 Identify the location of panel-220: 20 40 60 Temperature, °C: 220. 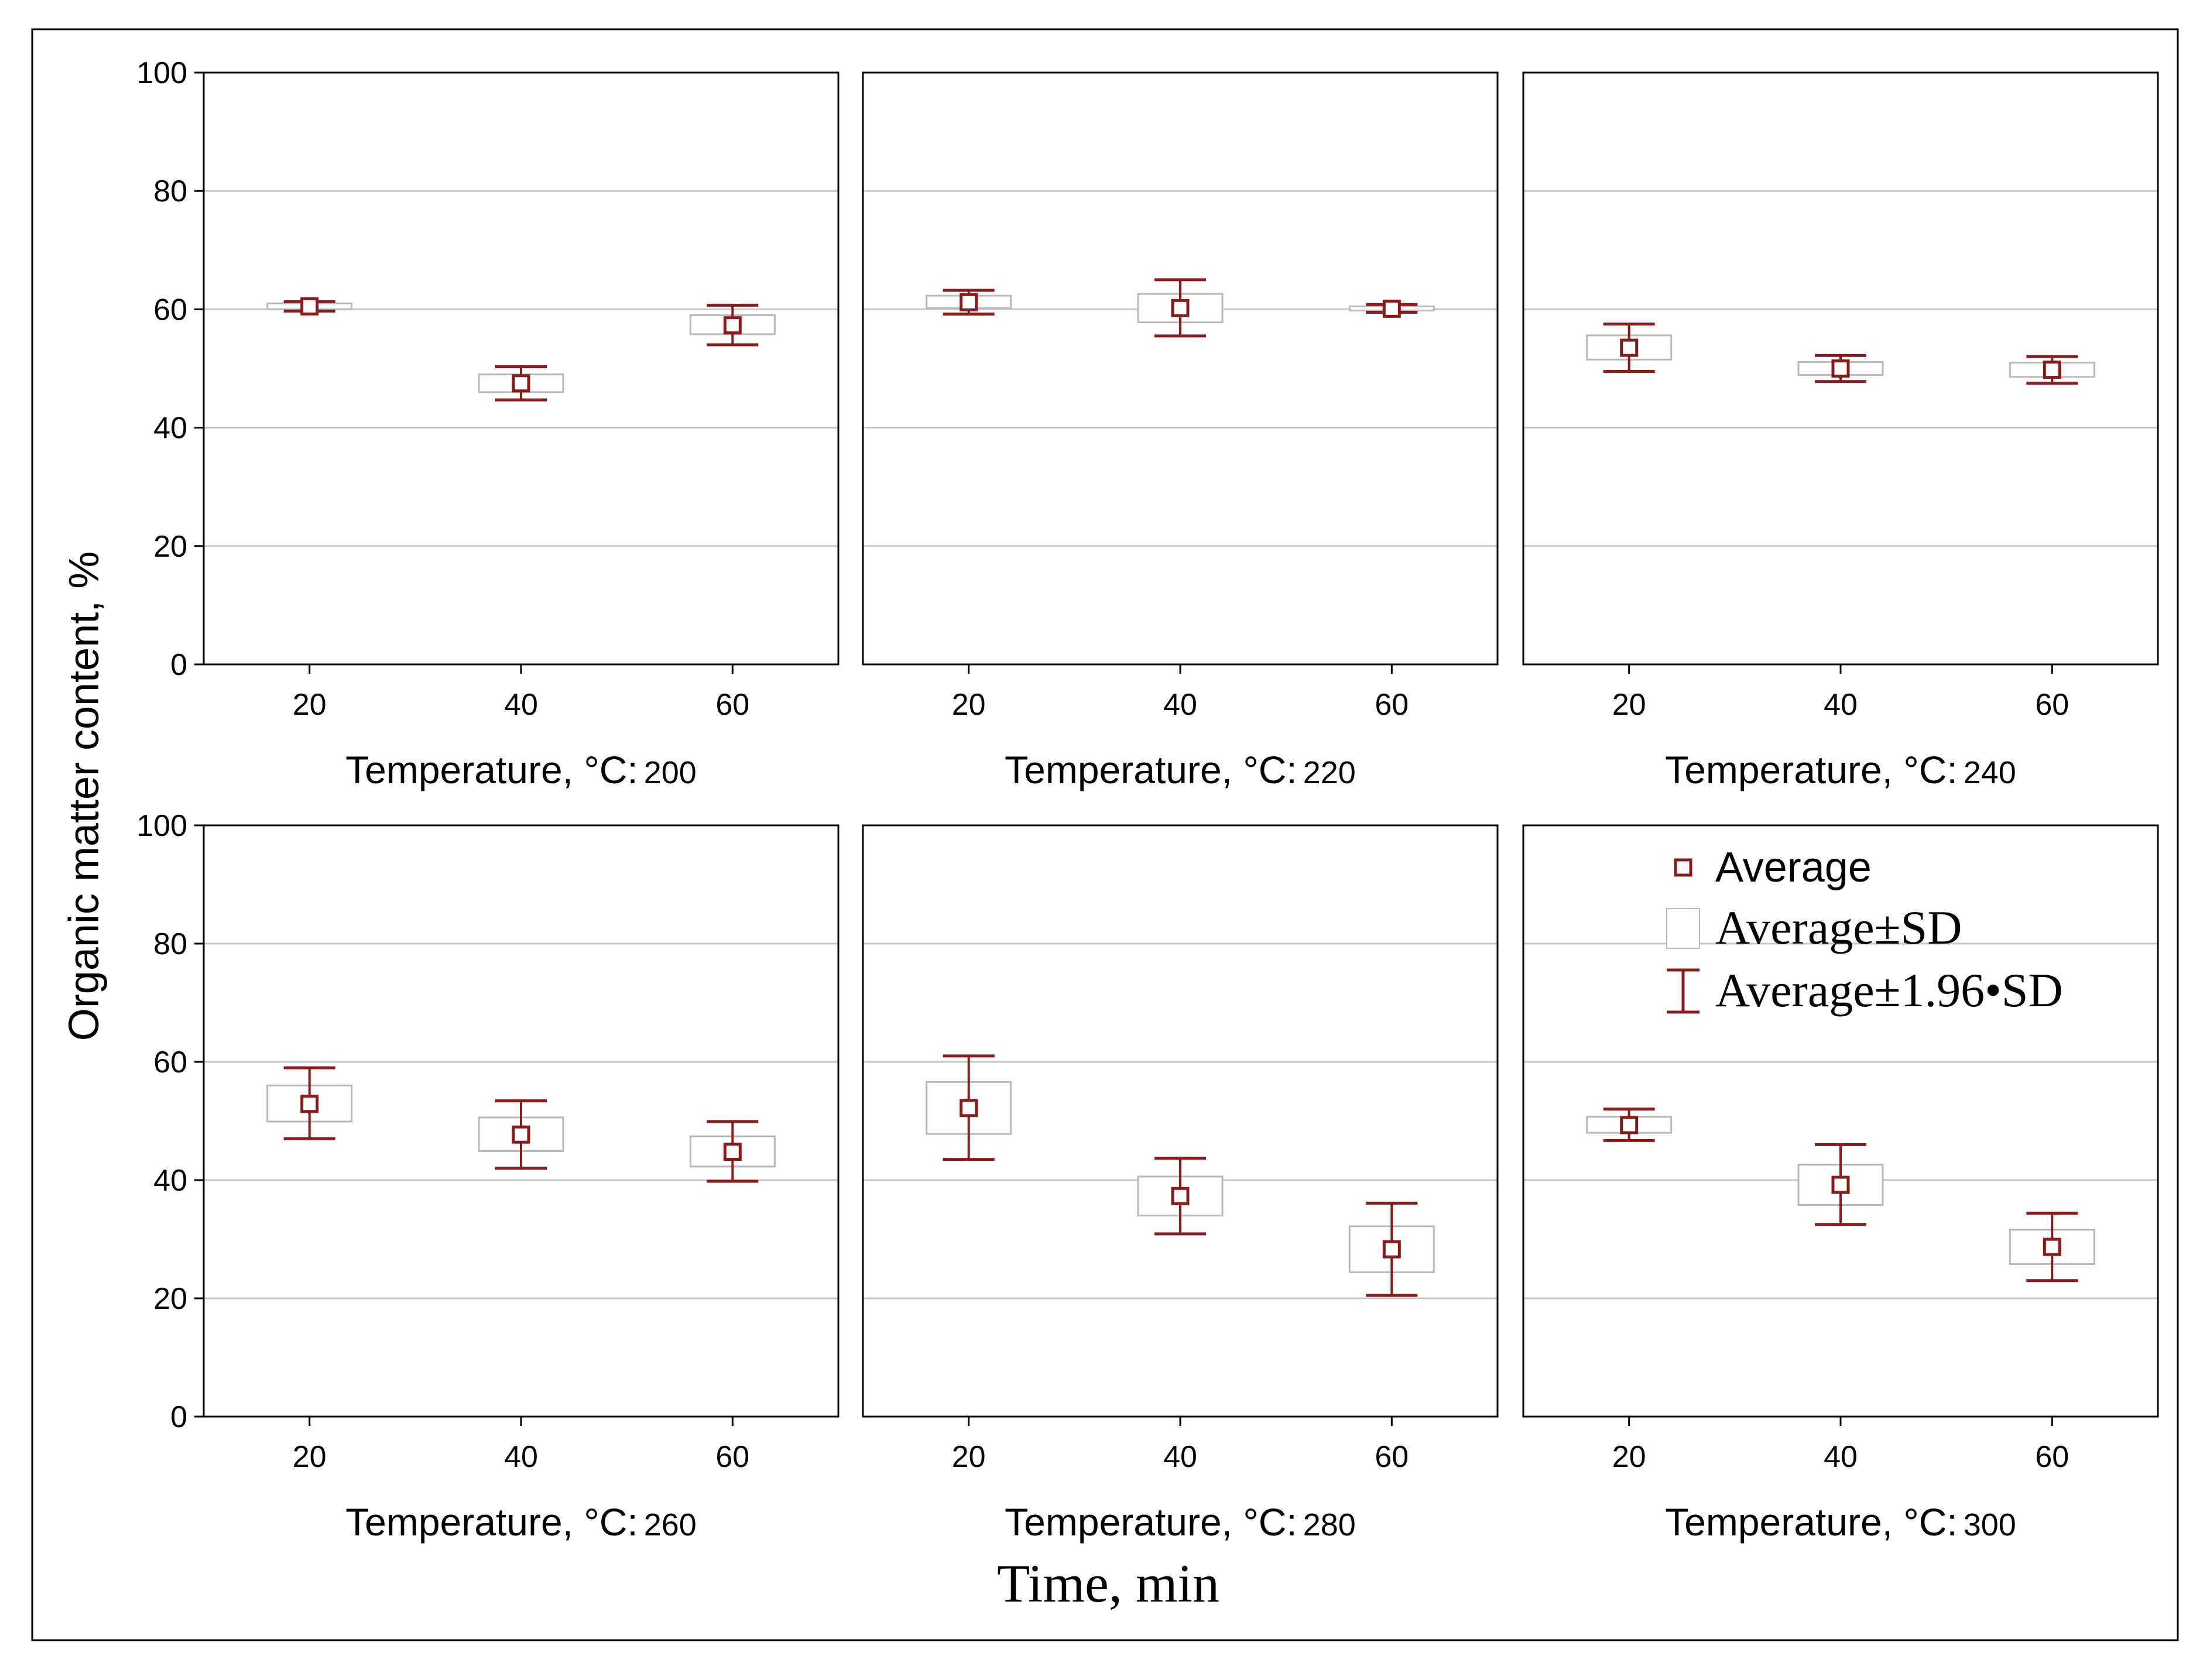
(1180, 431).